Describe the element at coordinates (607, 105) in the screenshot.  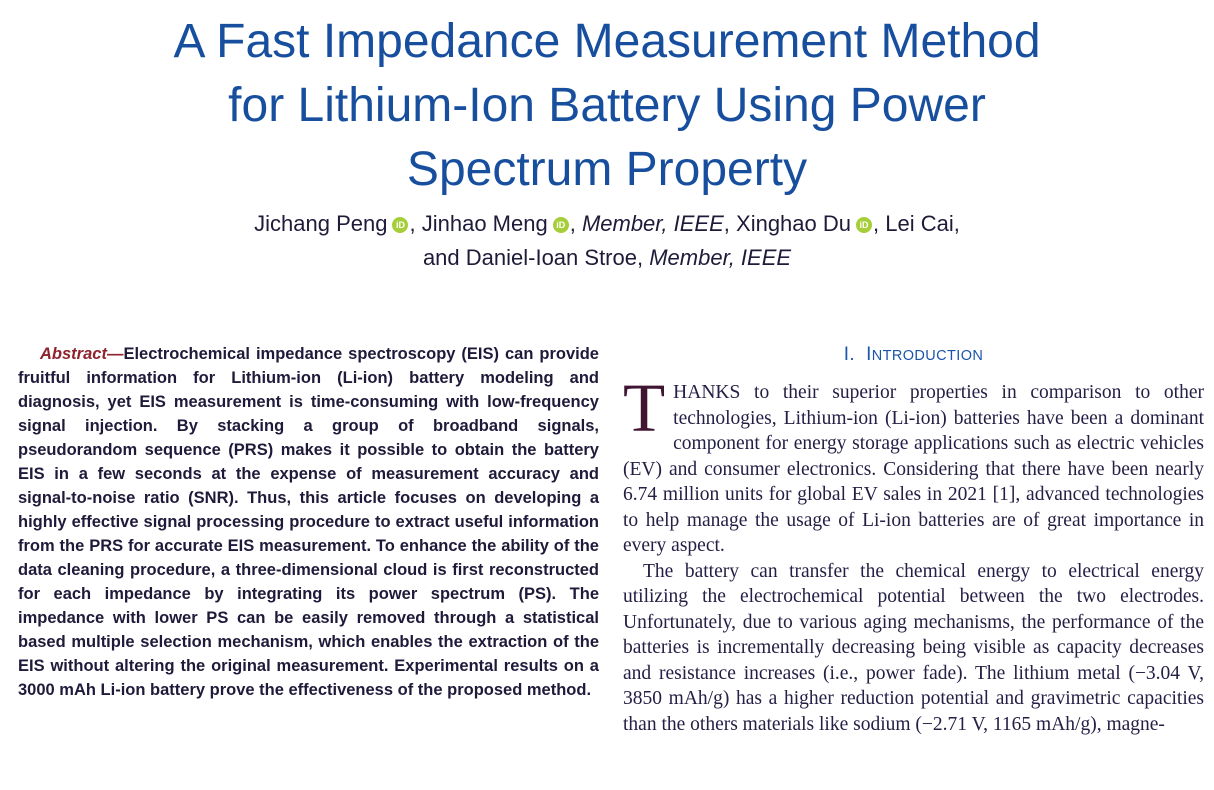
I see `title-line-2: for Lithium-Ion Battery Using Power` at that location.